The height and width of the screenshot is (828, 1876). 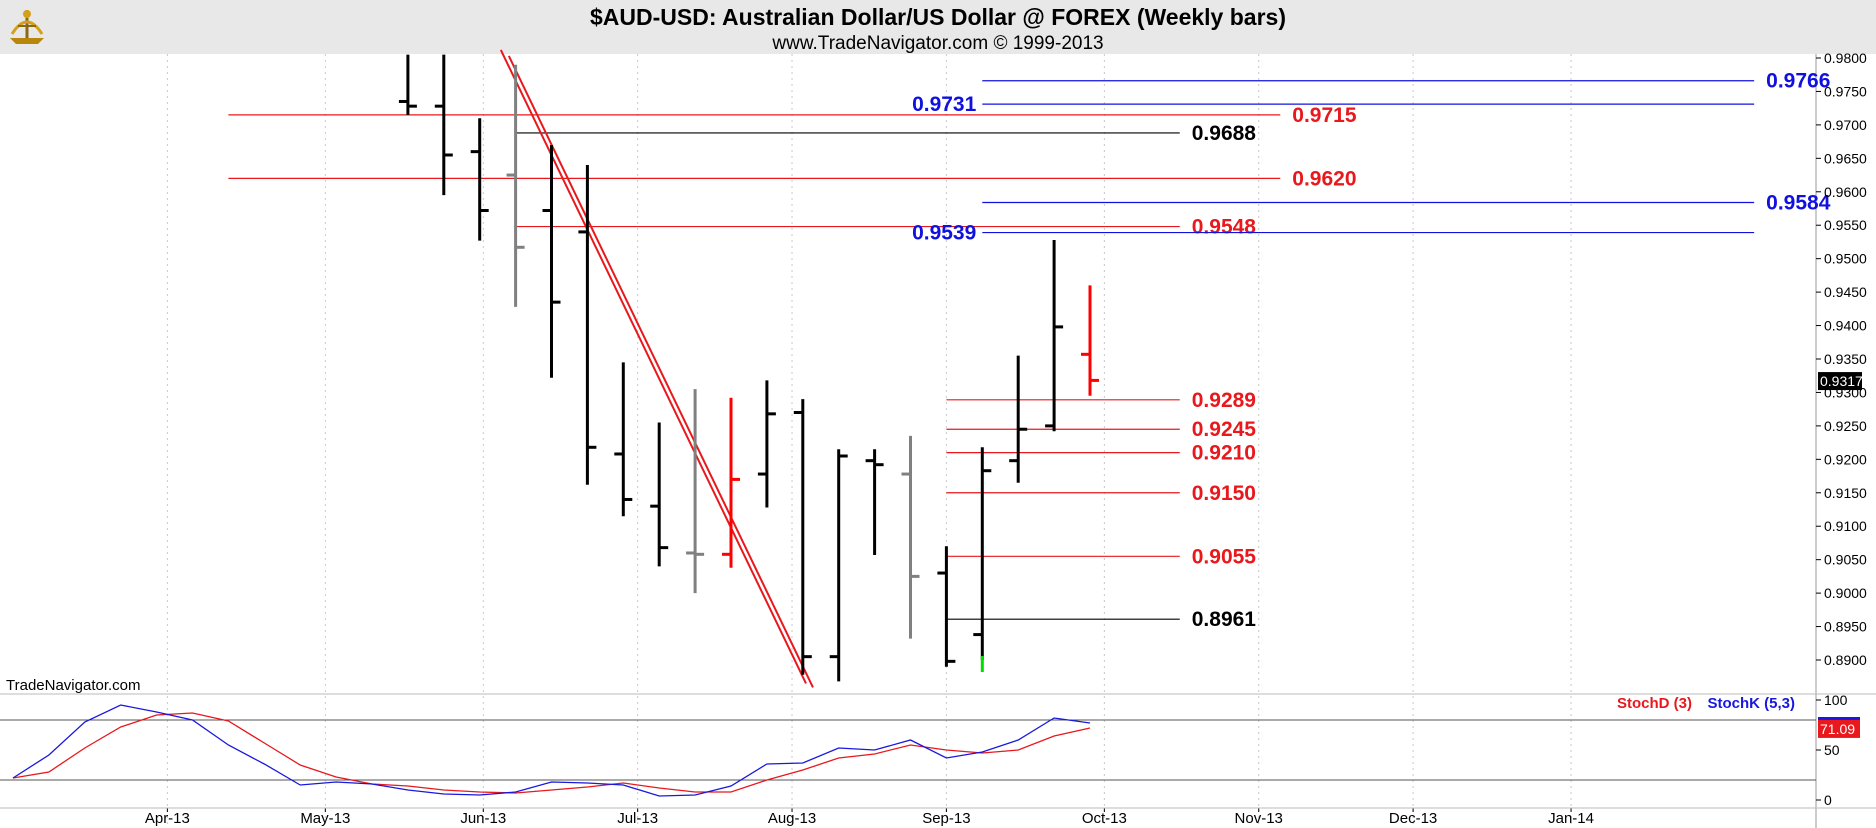 What do you see at coordinates (1845, 225) in the screenshot?
I see `price-tick-label: 0.9550` at bounding box center [1845, 225].